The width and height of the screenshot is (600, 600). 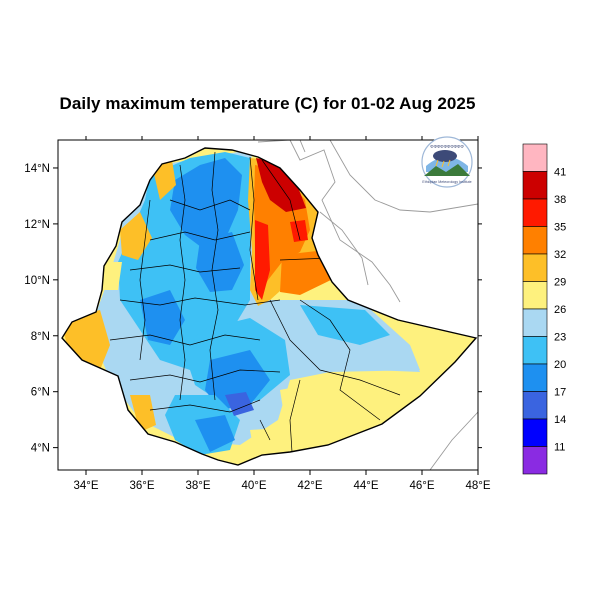 I want to click on legend-colorbar: 41 38 35 32 29 26 23 20 17 14 11, so click(x=544, y=309).